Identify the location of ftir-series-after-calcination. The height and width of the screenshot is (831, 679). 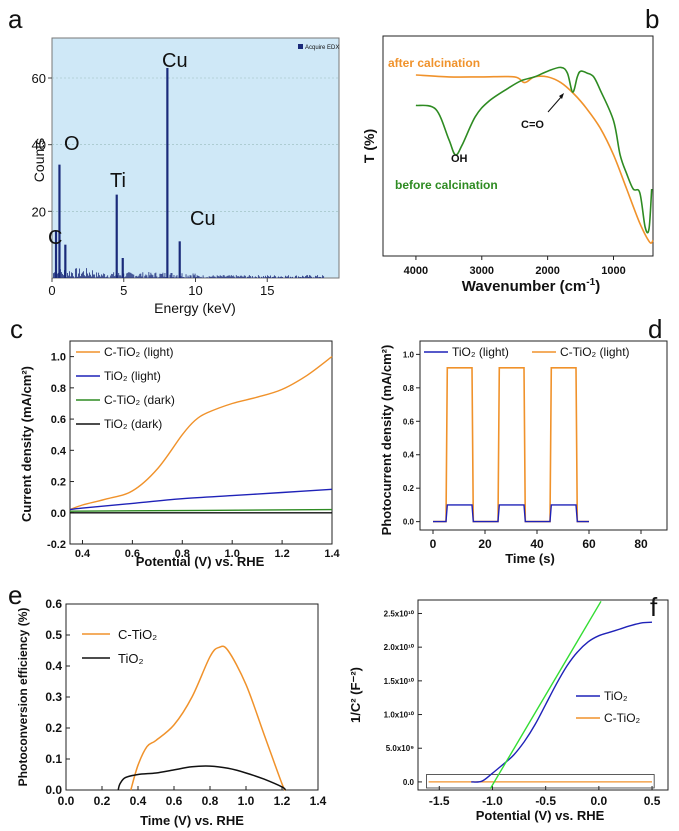
(534, 159).